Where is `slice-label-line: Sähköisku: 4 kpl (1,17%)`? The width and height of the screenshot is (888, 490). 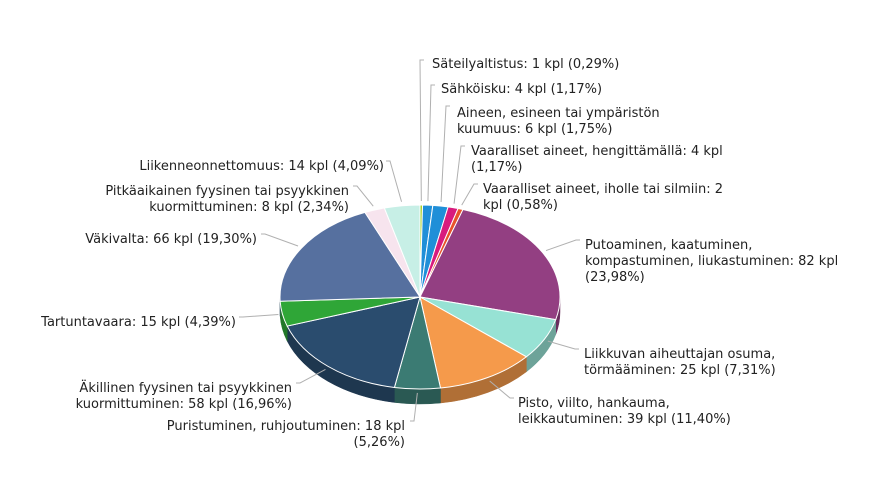
slice-label-line: Sähköisku: 4 kpl (1,17%) is located at coordinates (521, 89).